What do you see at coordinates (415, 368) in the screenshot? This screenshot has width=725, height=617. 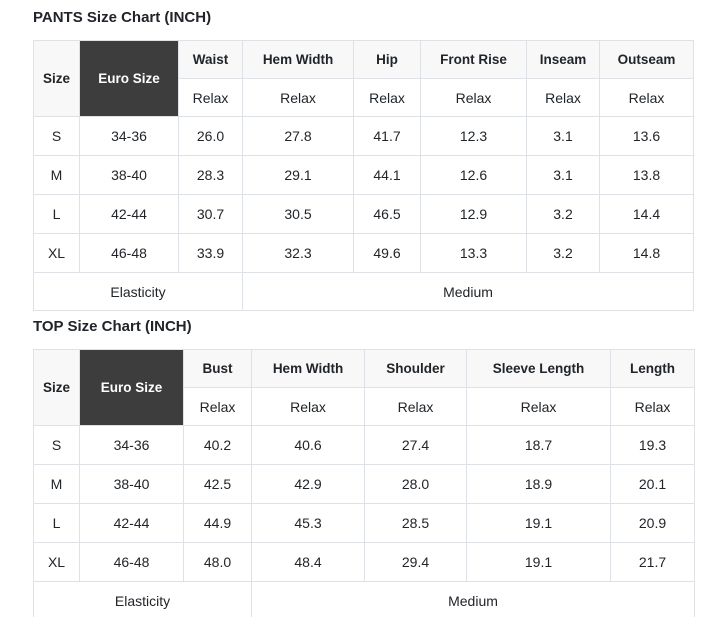 I see `measure-header: Shoulder` at bounding box center [415, 368].